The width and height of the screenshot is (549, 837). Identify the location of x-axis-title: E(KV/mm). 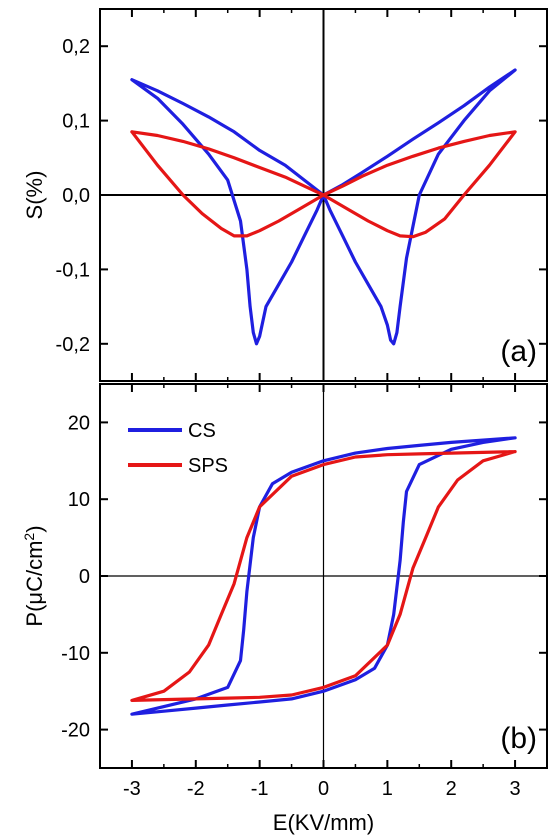
(323, 822).